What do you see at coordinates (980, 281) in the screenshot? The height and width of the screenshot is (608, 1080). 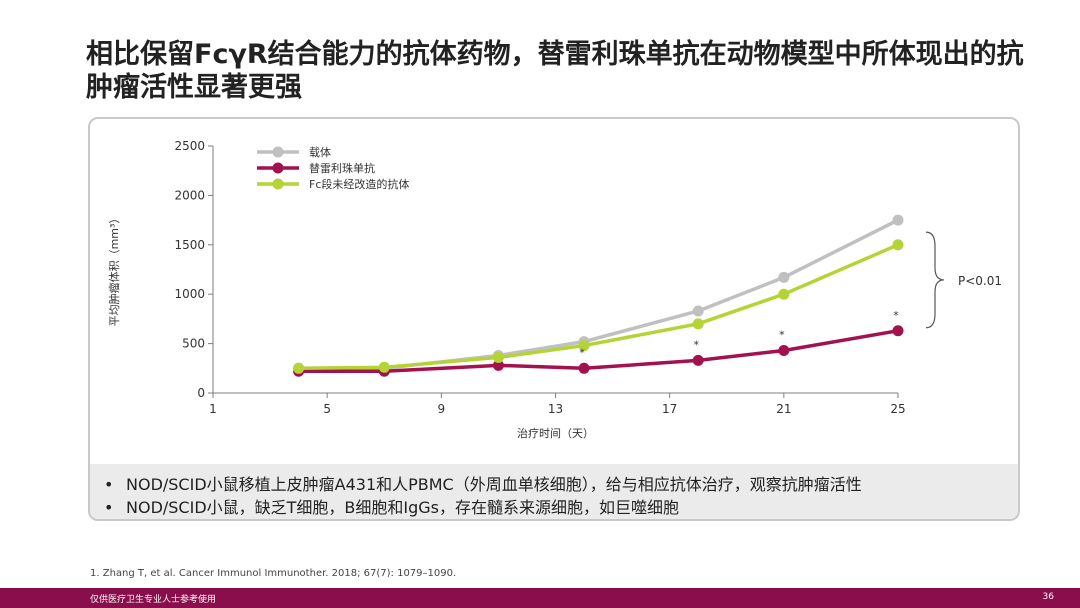 I see `p-value-annotation: P<0.01` at bounding box center [980, 281].